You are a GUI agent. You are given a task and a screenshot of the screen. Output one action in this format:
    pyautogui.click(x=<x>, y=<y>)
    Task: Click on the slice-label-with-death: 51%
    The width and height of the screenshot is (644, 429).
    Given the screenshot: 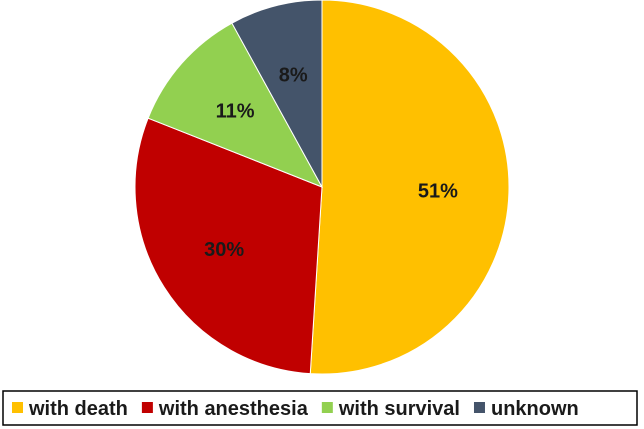 What is the action you would take?
    pyautogui.click(x=438, y=192)
    